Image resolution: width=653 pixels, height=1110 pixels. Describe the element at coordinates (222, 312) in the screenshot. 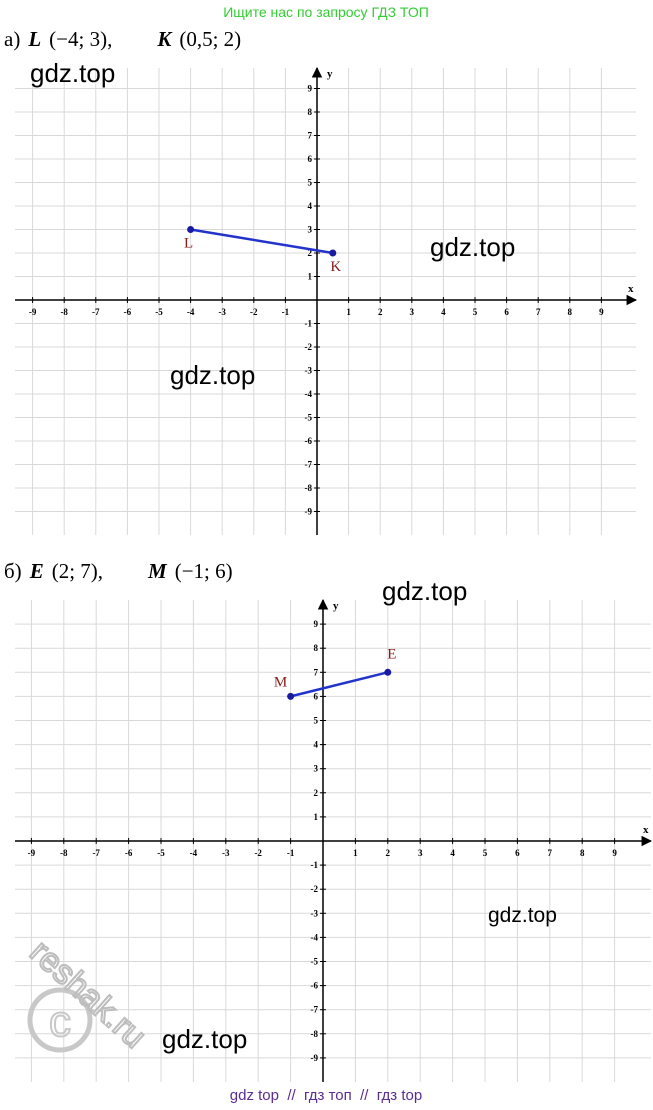

I see `x-tick-label: -3` at that location.